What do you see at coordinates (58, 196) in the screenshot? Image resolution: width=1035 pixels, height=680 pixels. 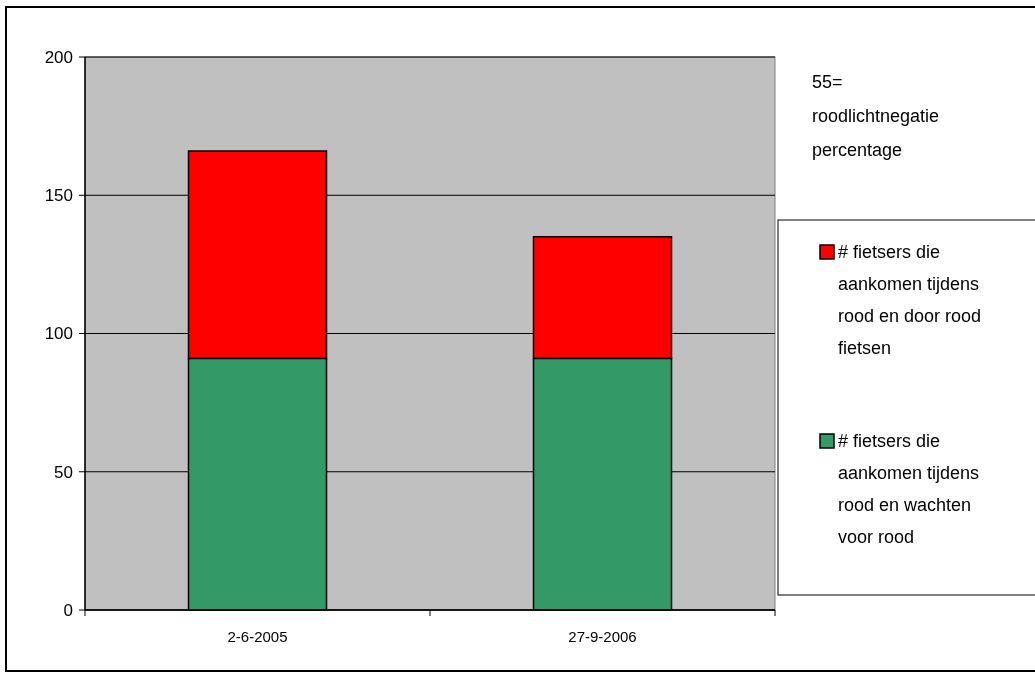 I see `y-tick-label: 150` at bounding box center [58, 196].